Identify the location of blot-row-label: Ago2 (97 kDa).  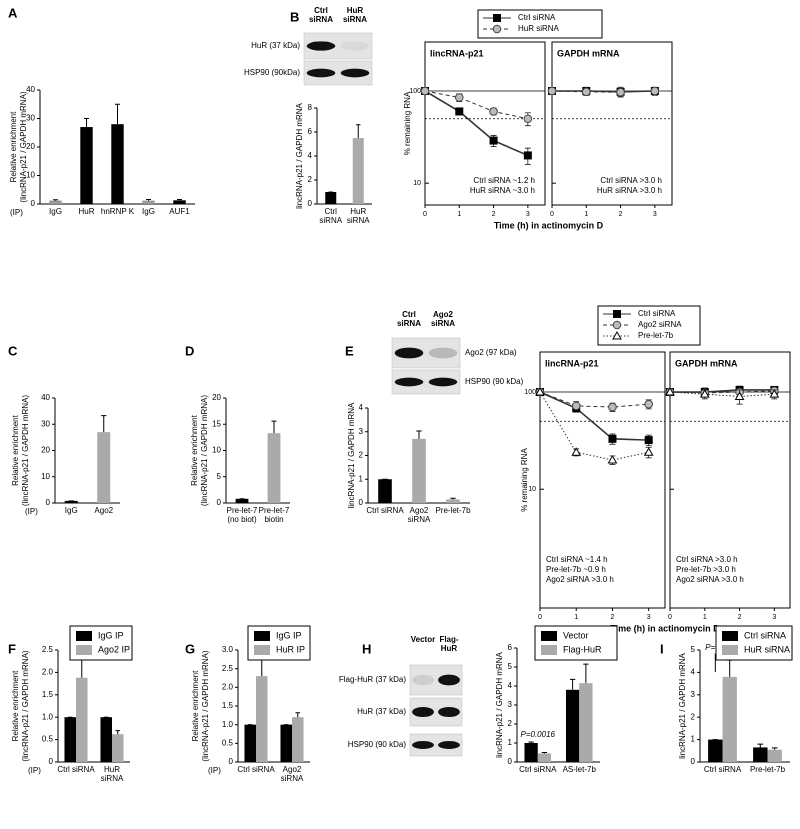
(491, 352).